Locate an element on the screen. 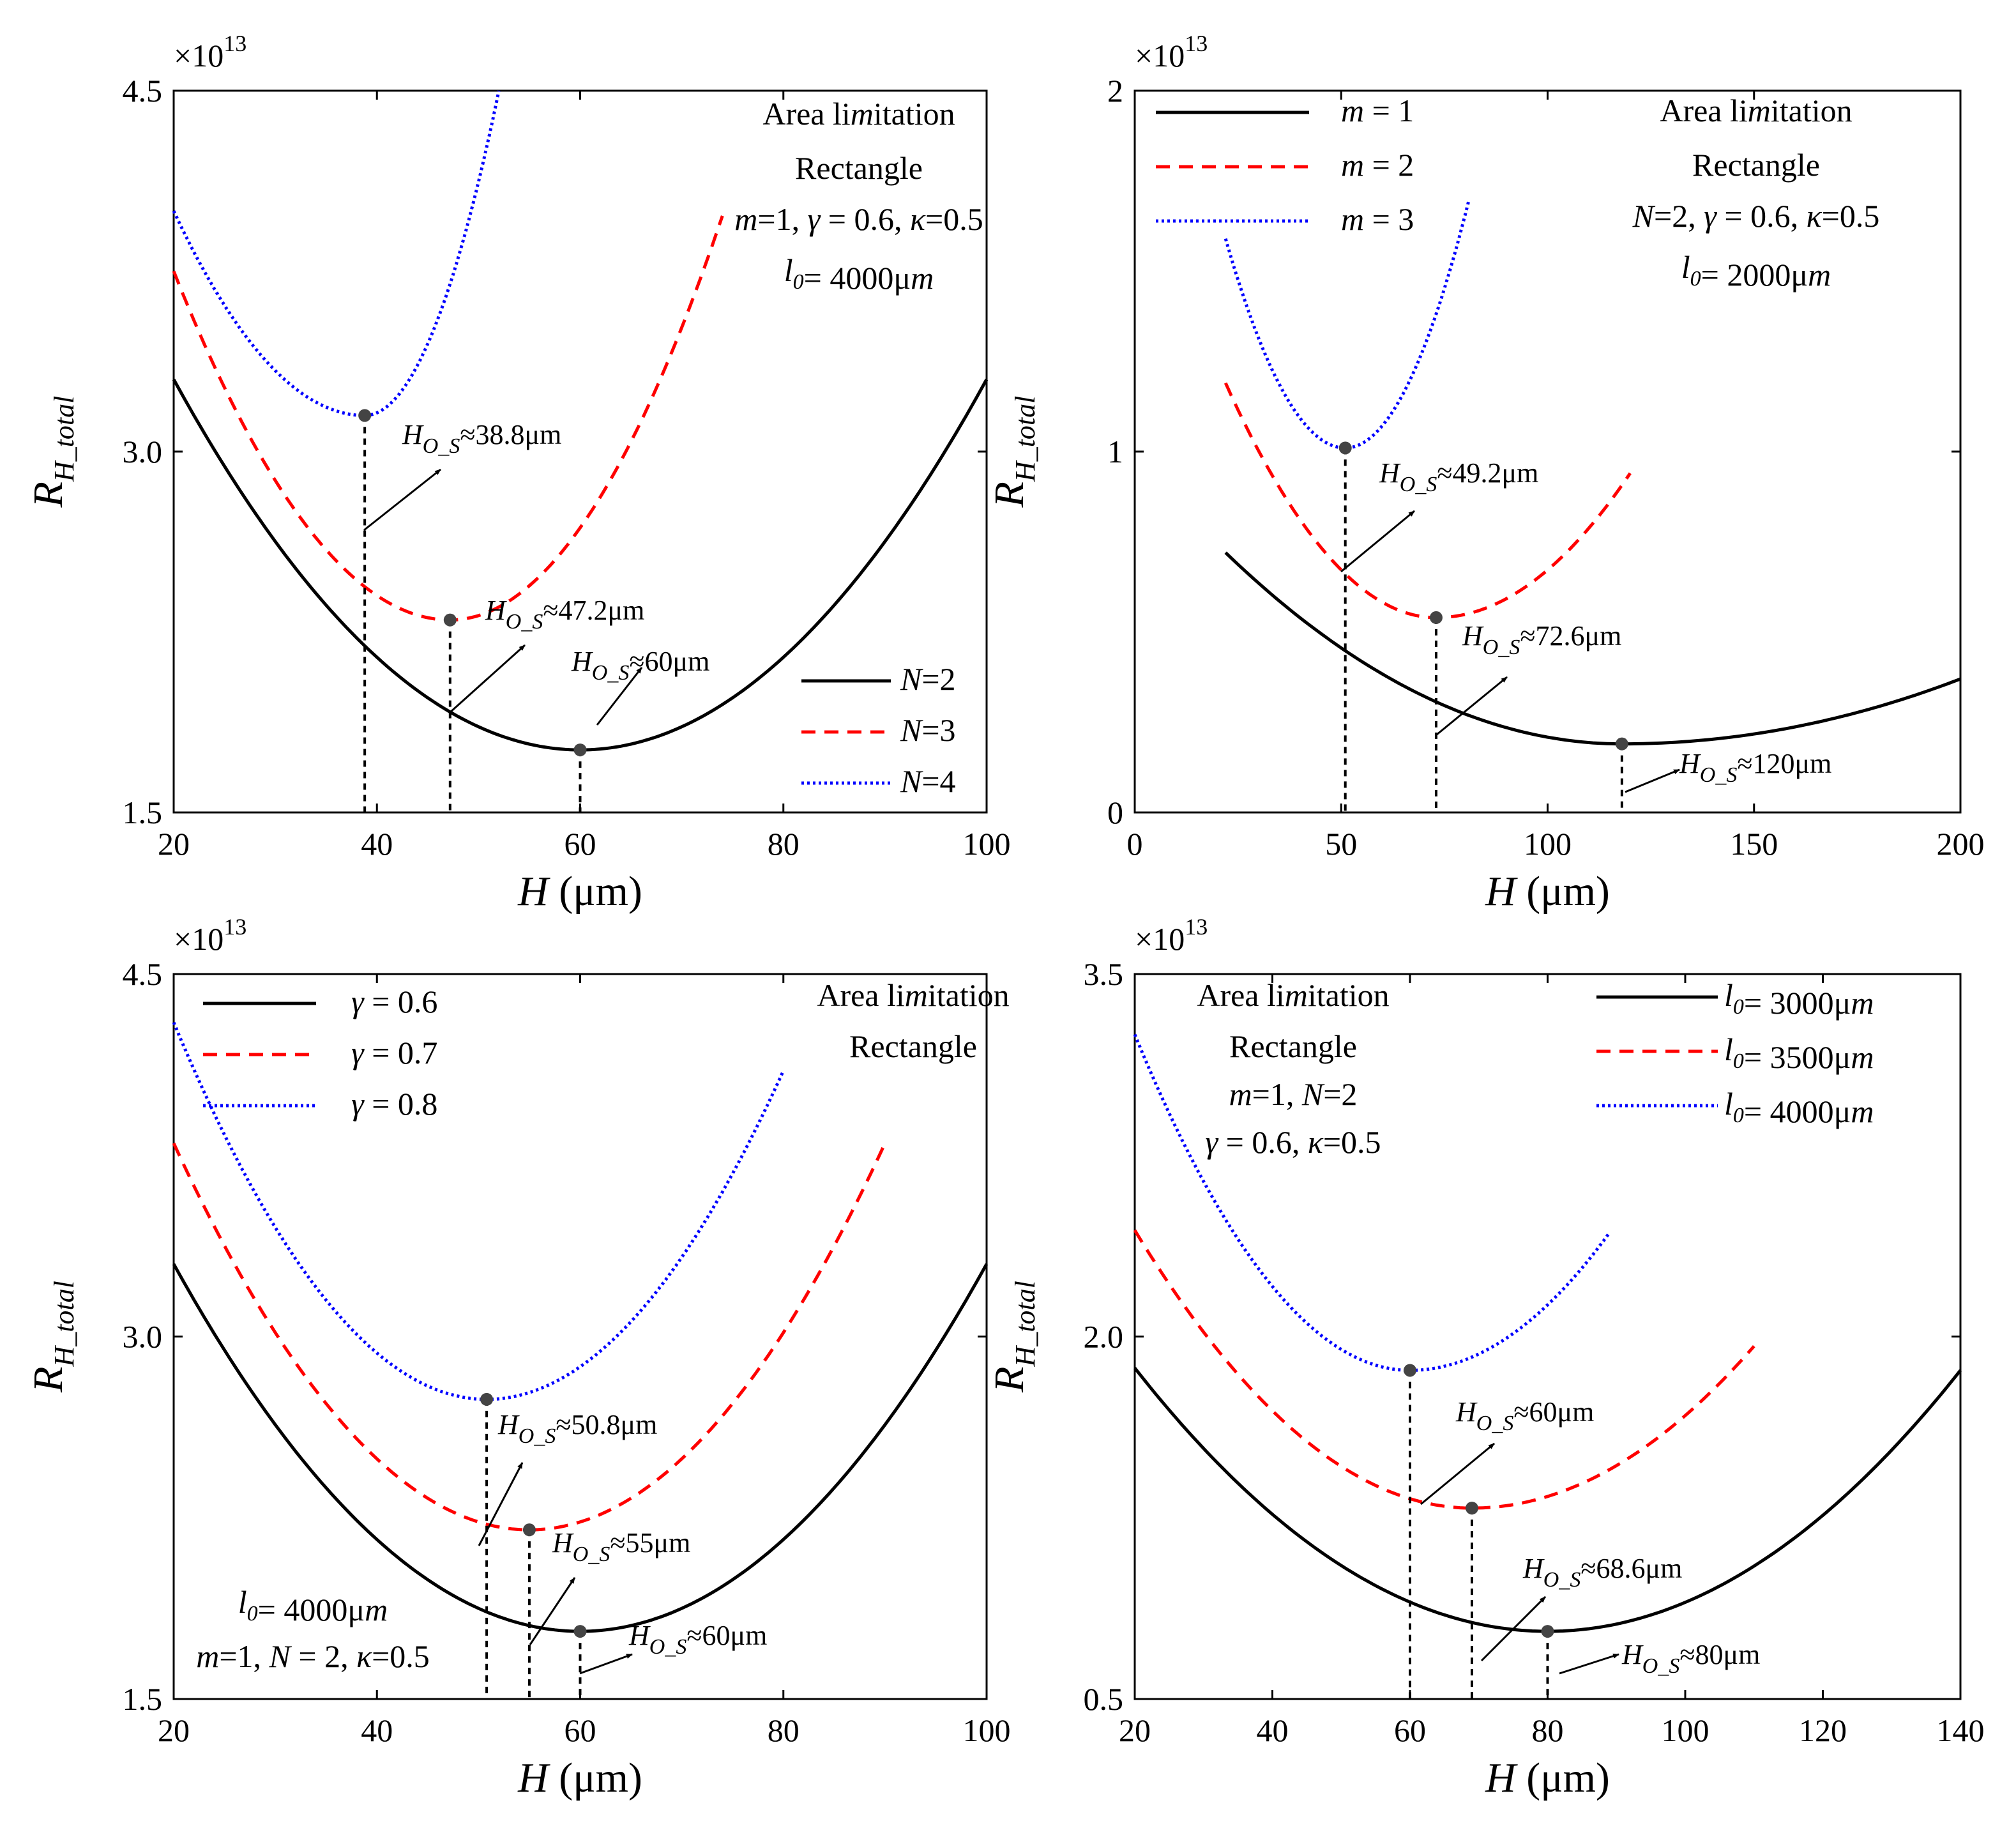  x-tick-label: 50 is located at coordinates (1341, 844).